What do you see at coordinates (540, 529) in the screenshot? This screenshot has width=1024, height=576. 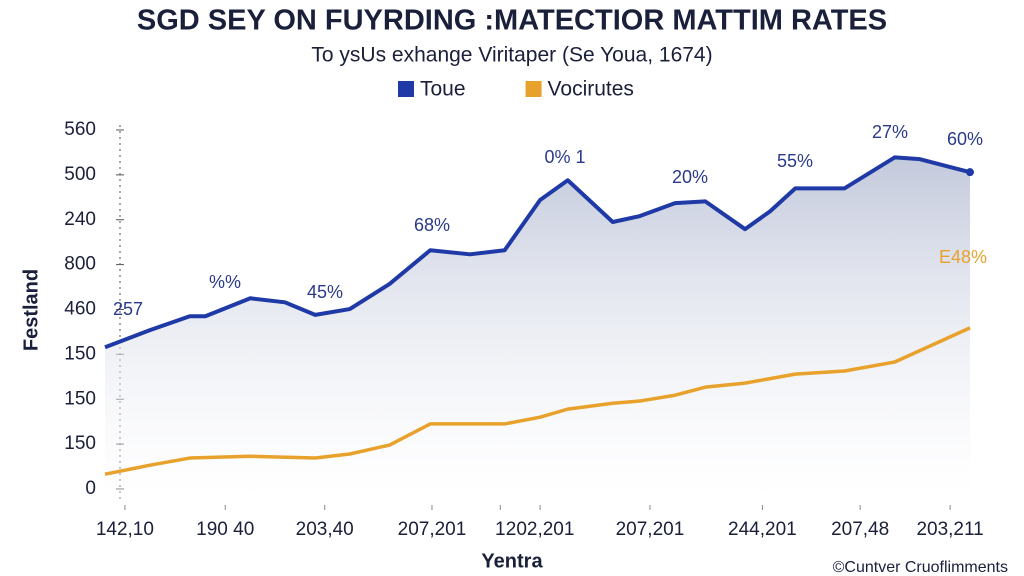 I see `x-tick-label: 202,201` at bounding box center [540, 529].